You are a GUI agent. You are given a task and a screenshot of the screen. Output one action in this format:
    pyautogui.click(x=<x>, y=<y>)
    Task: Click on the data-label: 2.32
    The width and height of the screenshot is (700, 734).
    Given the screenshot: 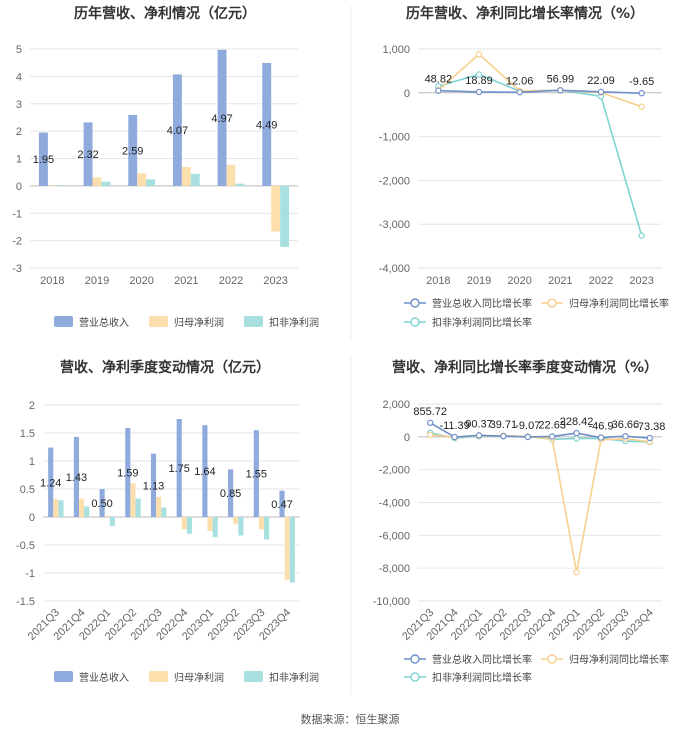 What is the action you would take?
    pyautogui.click(x=87, y=155)
    